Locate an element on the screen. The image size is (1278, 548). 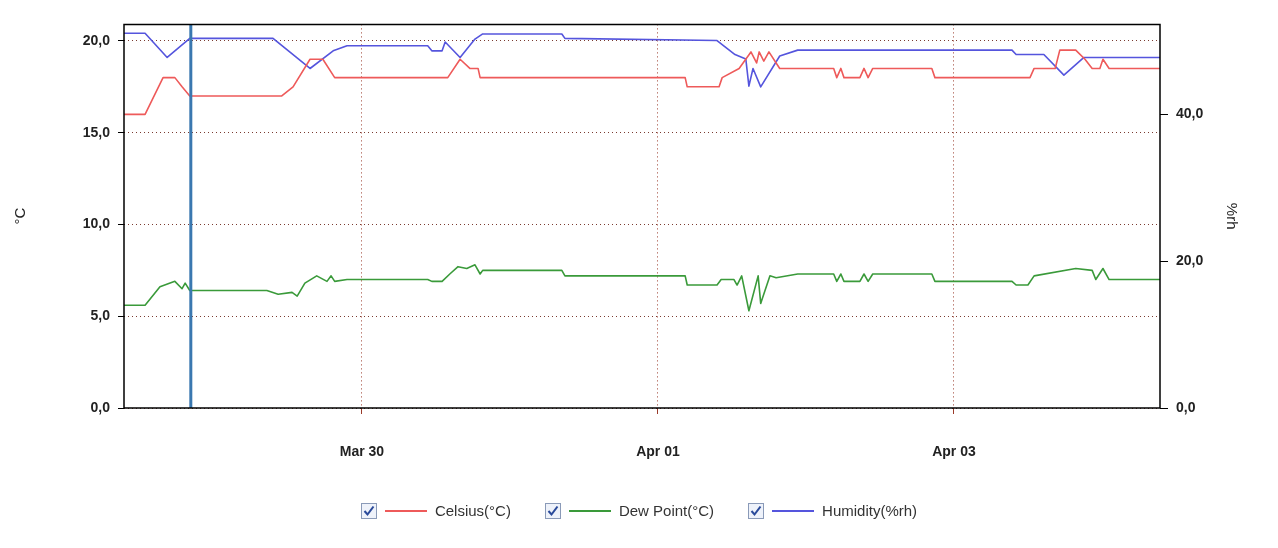
legend-label: Celsius(°C) is located at coordinates (472, 510).